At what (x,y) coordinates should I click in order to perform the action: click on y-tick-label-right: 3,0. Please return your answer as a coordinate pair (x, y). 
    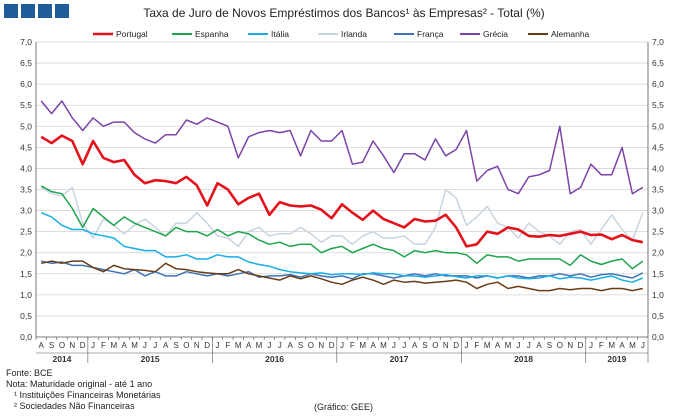
    Looking at the image, I should click on (658, 211).